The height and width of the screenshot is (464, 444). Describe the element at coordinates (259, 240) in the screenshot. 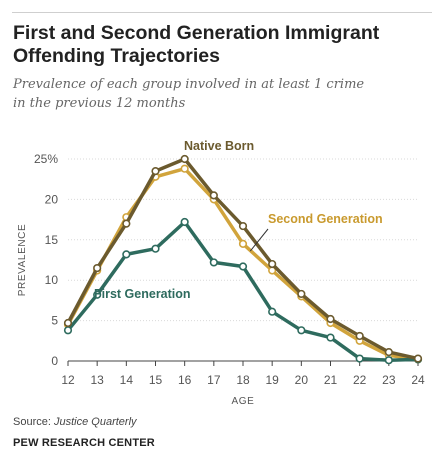

I see `label-leader-line` at that location.